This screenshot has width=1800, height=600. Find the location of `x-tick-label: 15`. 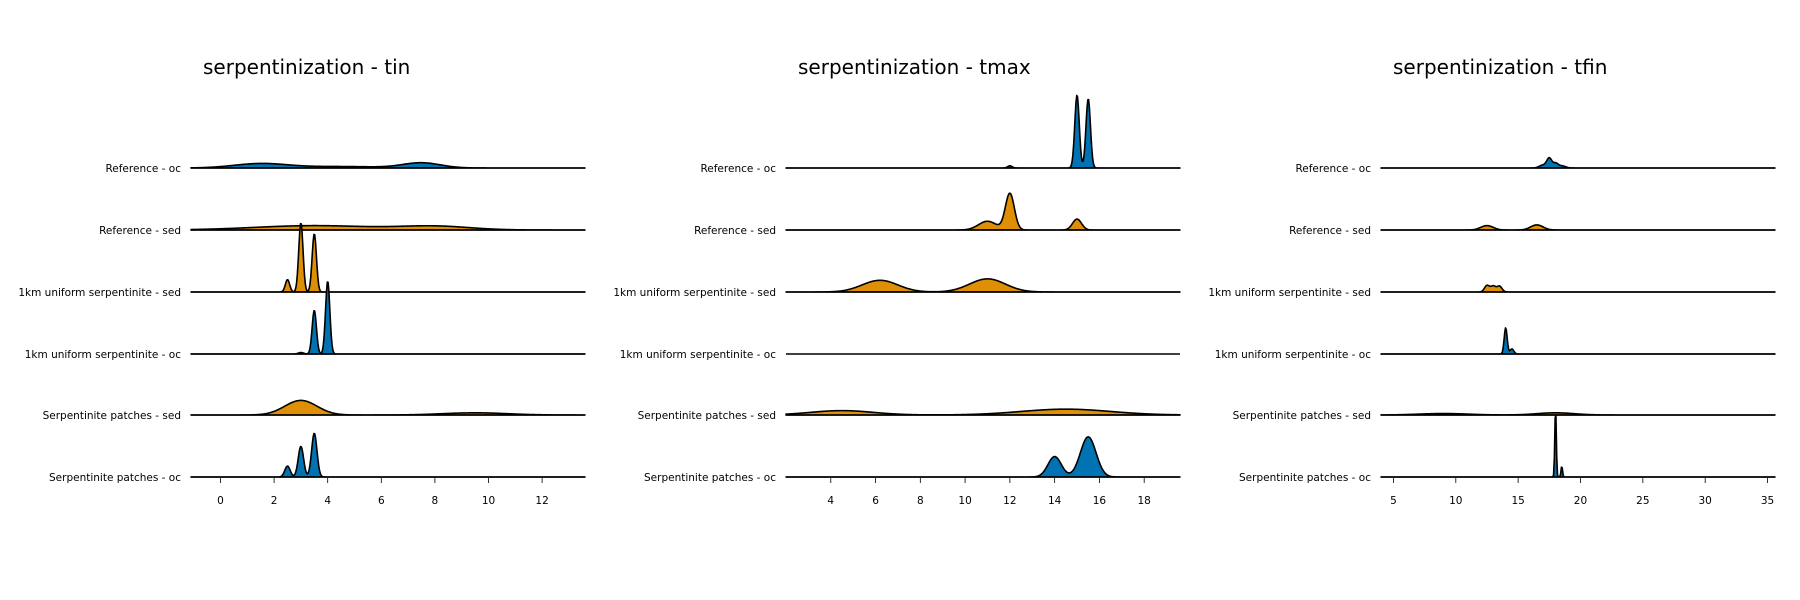

x-tick-label: 15 is located at coordinates (1517, 501).